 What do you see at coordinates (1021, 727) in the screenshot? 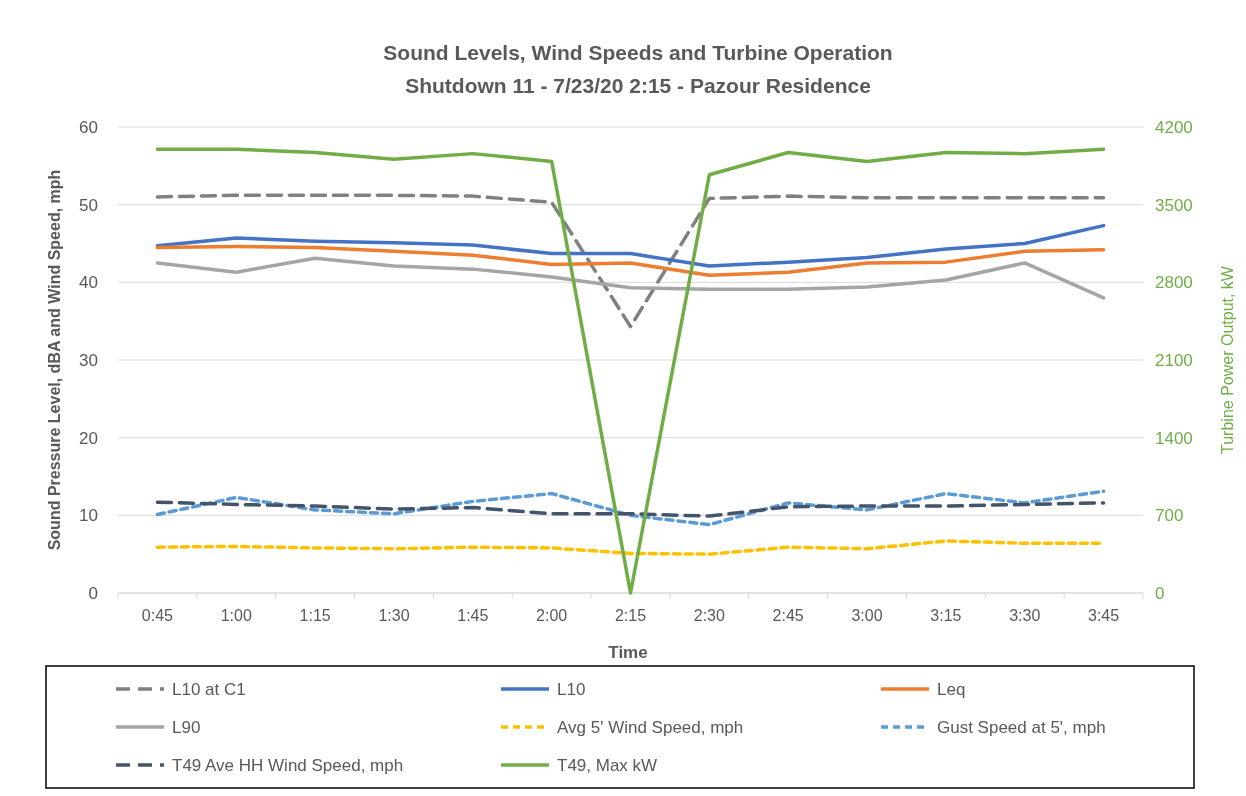
I see `legend-label: Gust Speed at 5', mph` at bounding box center [1021, 727].